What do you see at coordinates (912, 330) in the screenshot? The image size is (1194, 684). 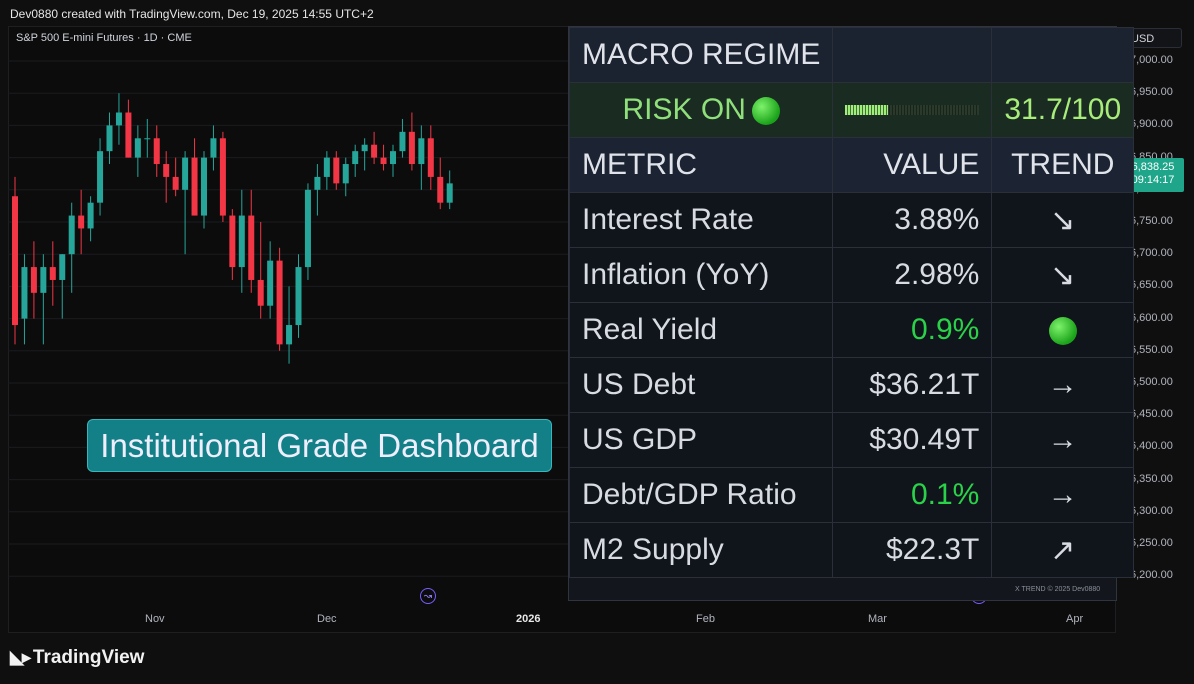 I see `metric-value: 0.9%` at bounding box center [912, 330].